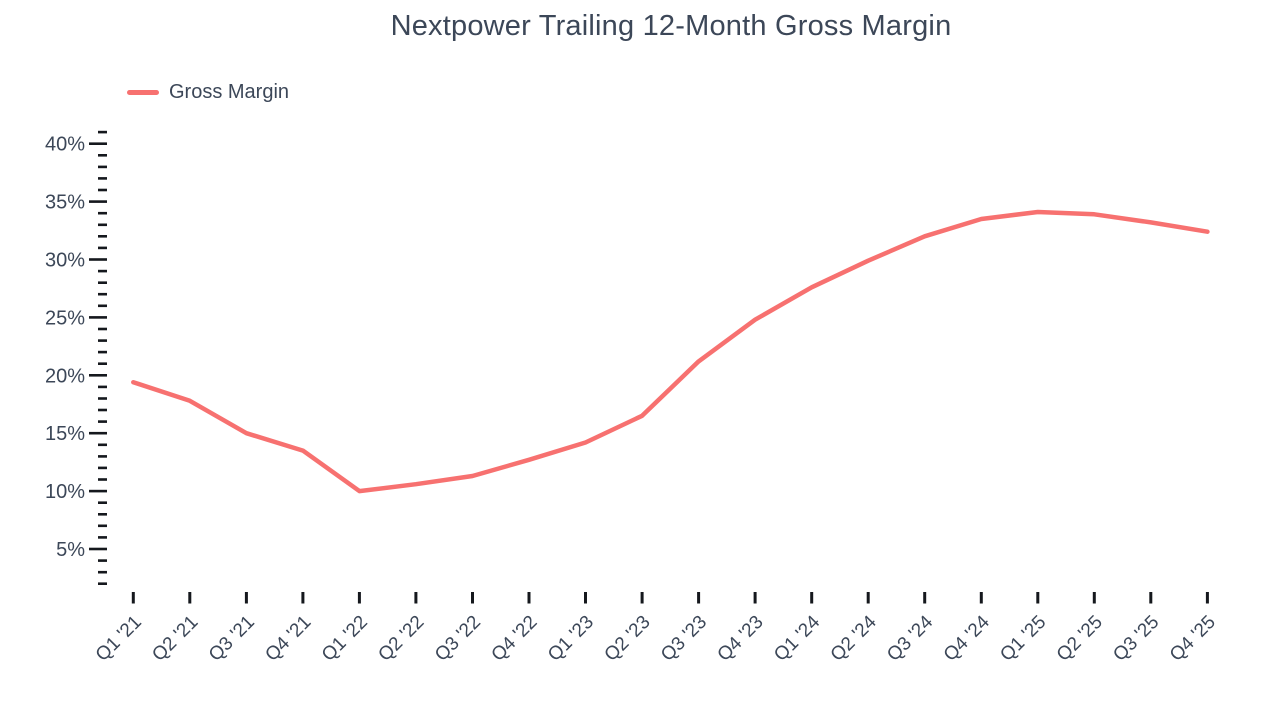 This screenshot has width=1280, height=720. What do you see at coordinates (65, 434) in the screenshot?
I see `y-axis-label: 15%` at bounding box center [65, 434].